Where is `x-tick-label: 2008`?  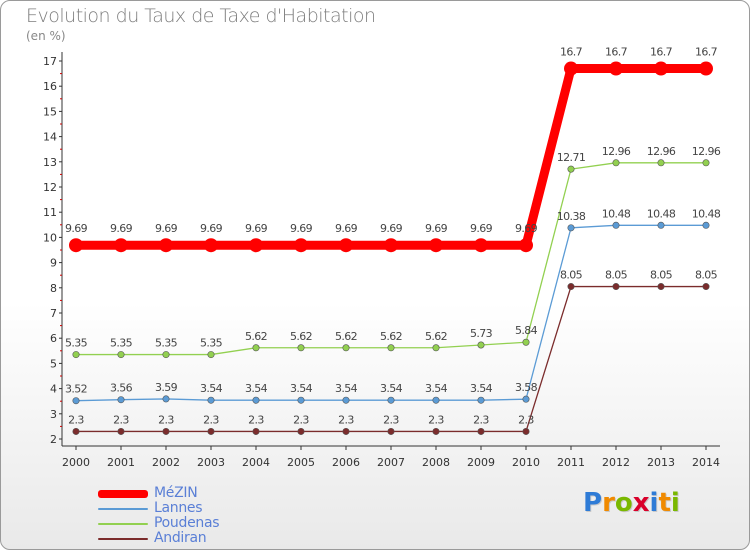 x-tick-label: 2008 is located at coordinates (436, 462).